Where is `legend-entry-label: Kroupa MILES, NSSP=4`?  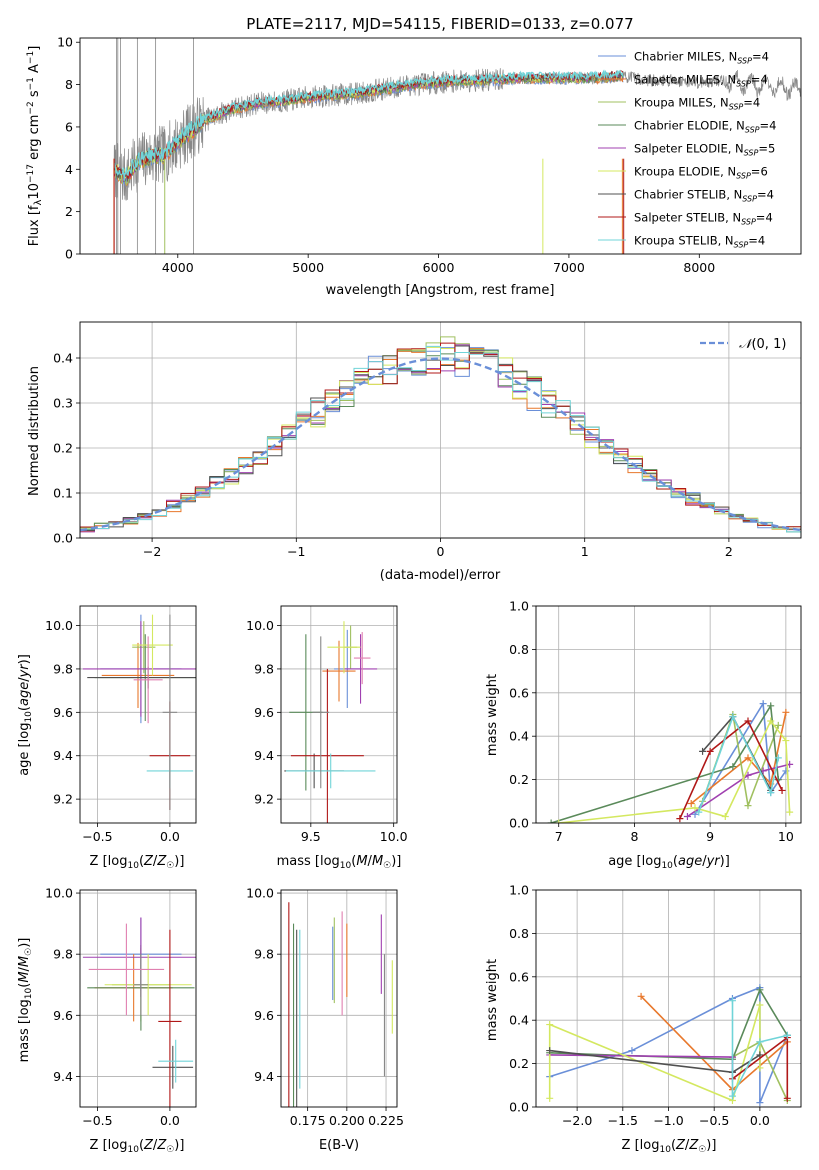
legend-entry-label: Kroupa MILES, NSSP=4 is located at coordinates (697, 104).